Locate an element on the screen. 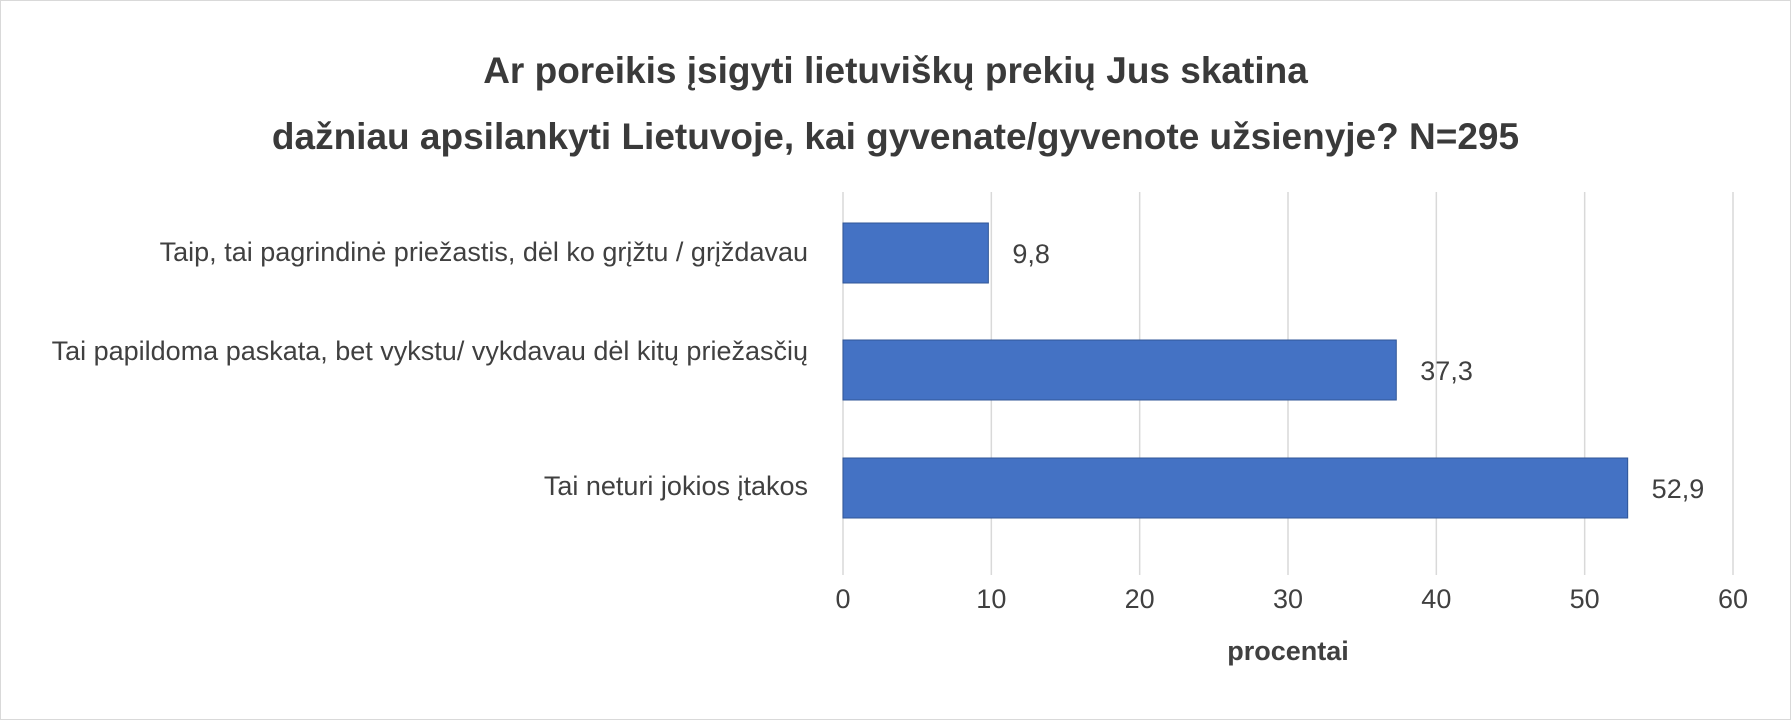 This screenshot has height=720, width=1791. x-tick-label-10: 10 is located at coordinates (991, 599).